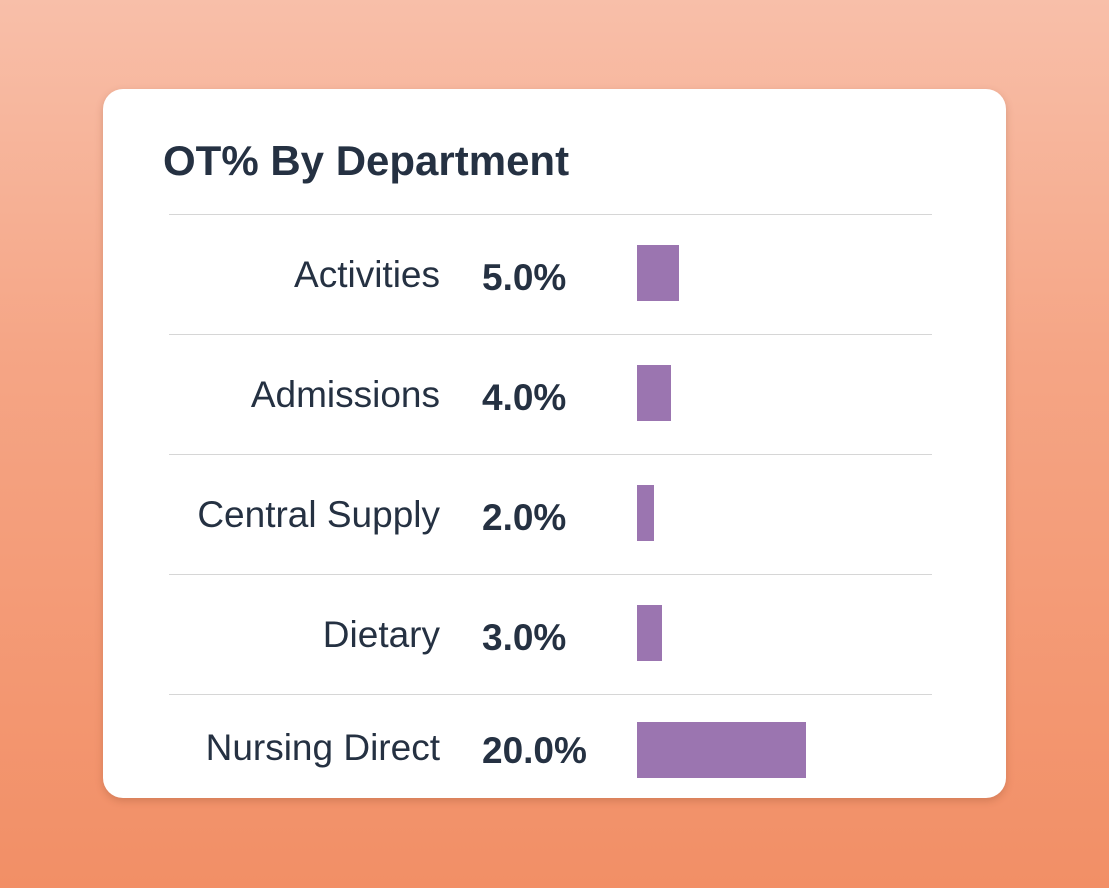 The width and height of the screenshot is (1109, 888). Describe the element at coordinates (649, 633) in the screenshot. I see `bar-dietary` at that location.